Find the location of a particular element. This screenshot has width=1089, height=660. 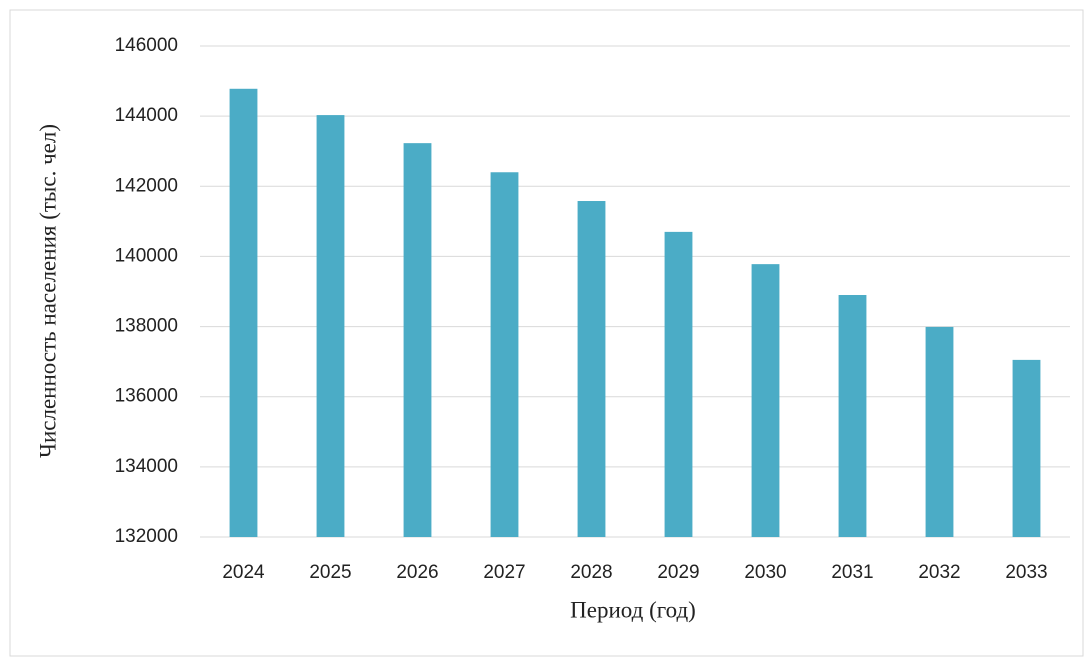

x-tick-label: 2033 is located at coordinates (1026, 572).